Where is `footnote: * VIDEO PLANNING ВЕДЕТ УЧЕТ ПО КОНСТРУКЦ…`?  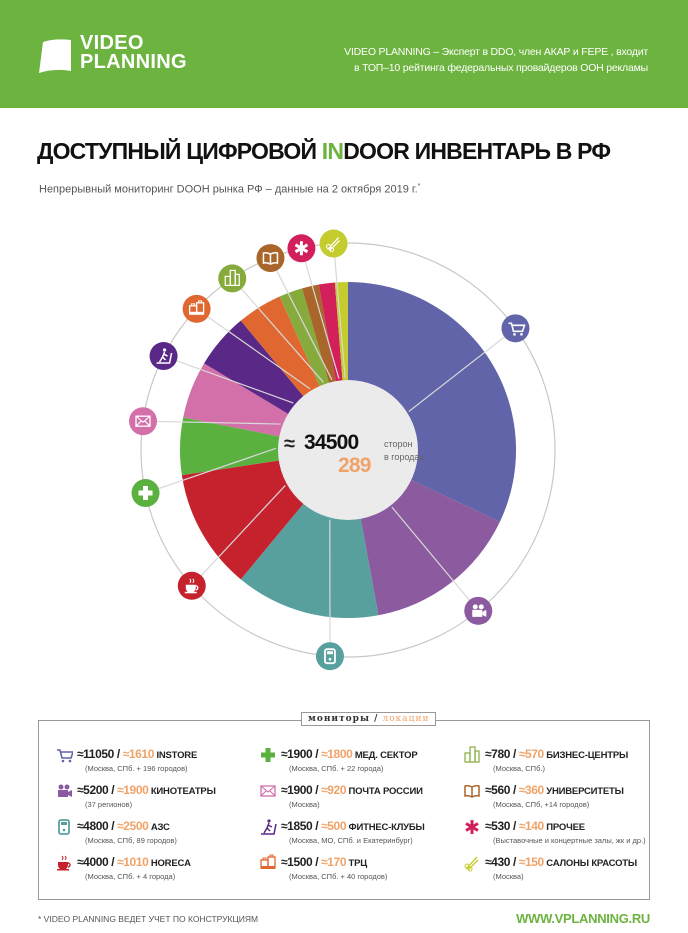 footnote: * VIDEO PLANNING ВЕДЕТ УЧЕТ ПО КОНСТРУКЦ… is located at coordinates (148, 919).